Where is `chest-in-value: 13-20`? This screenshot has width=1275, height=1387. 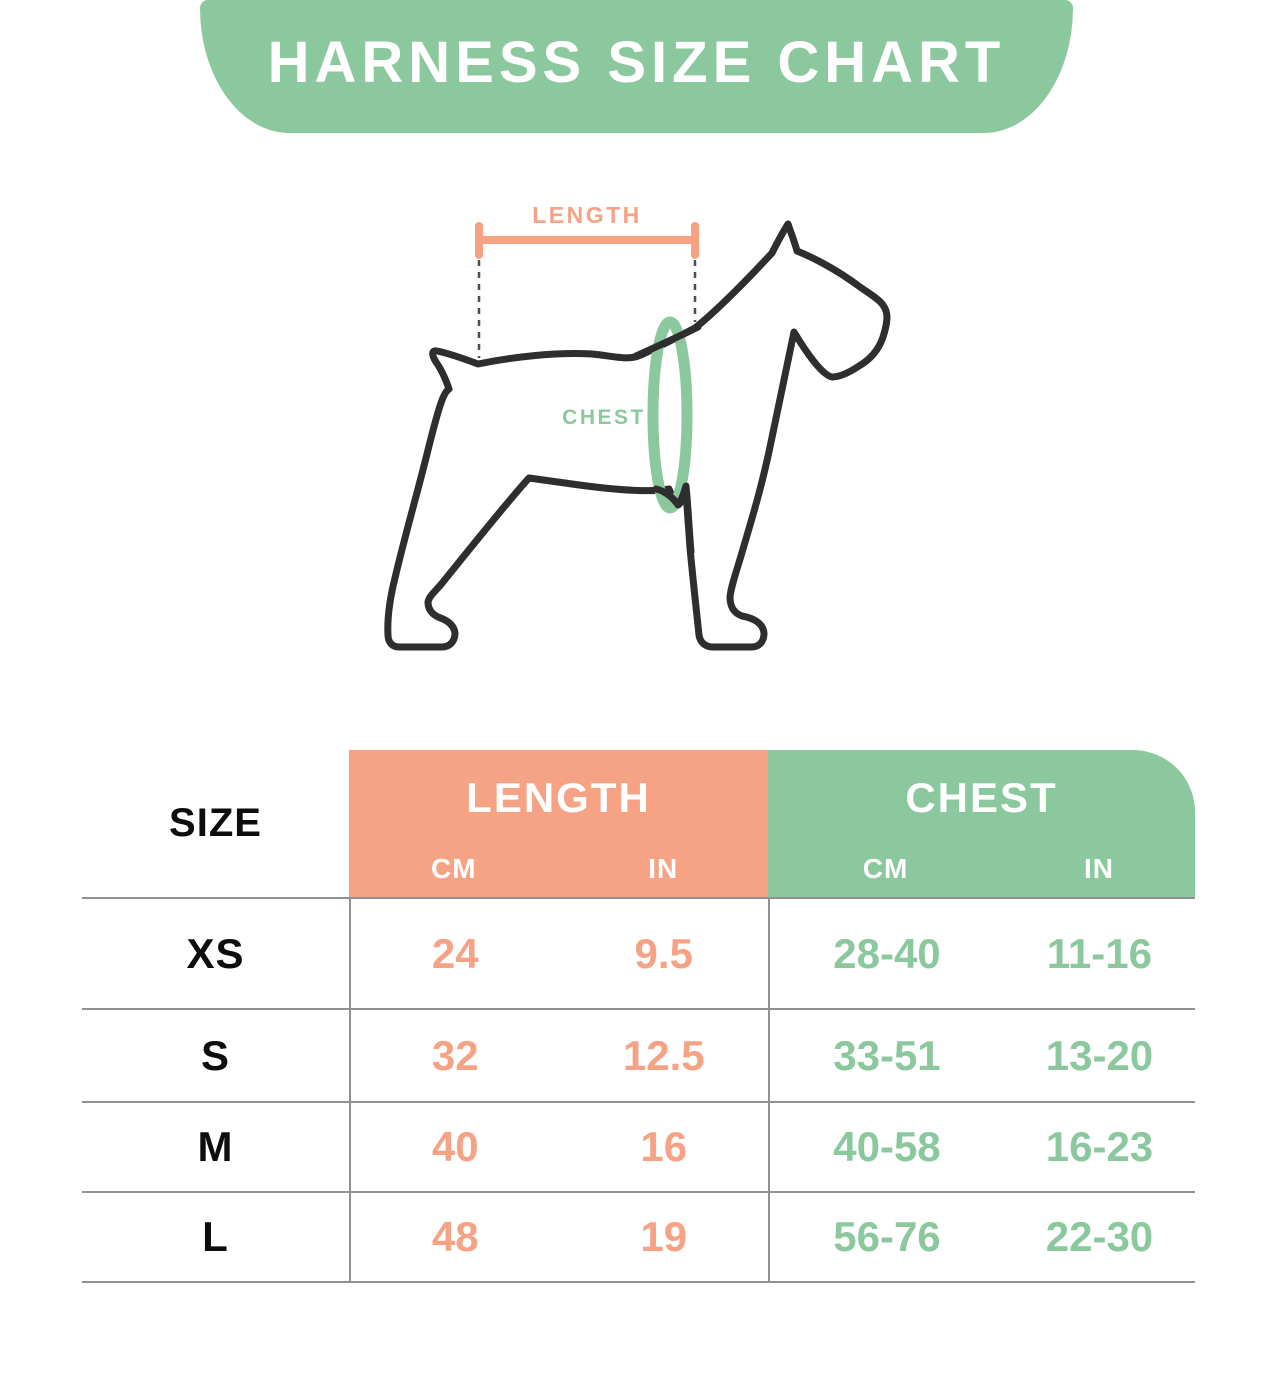 chest-in-value: 13-20 is located at coordinates (1099, 1055).